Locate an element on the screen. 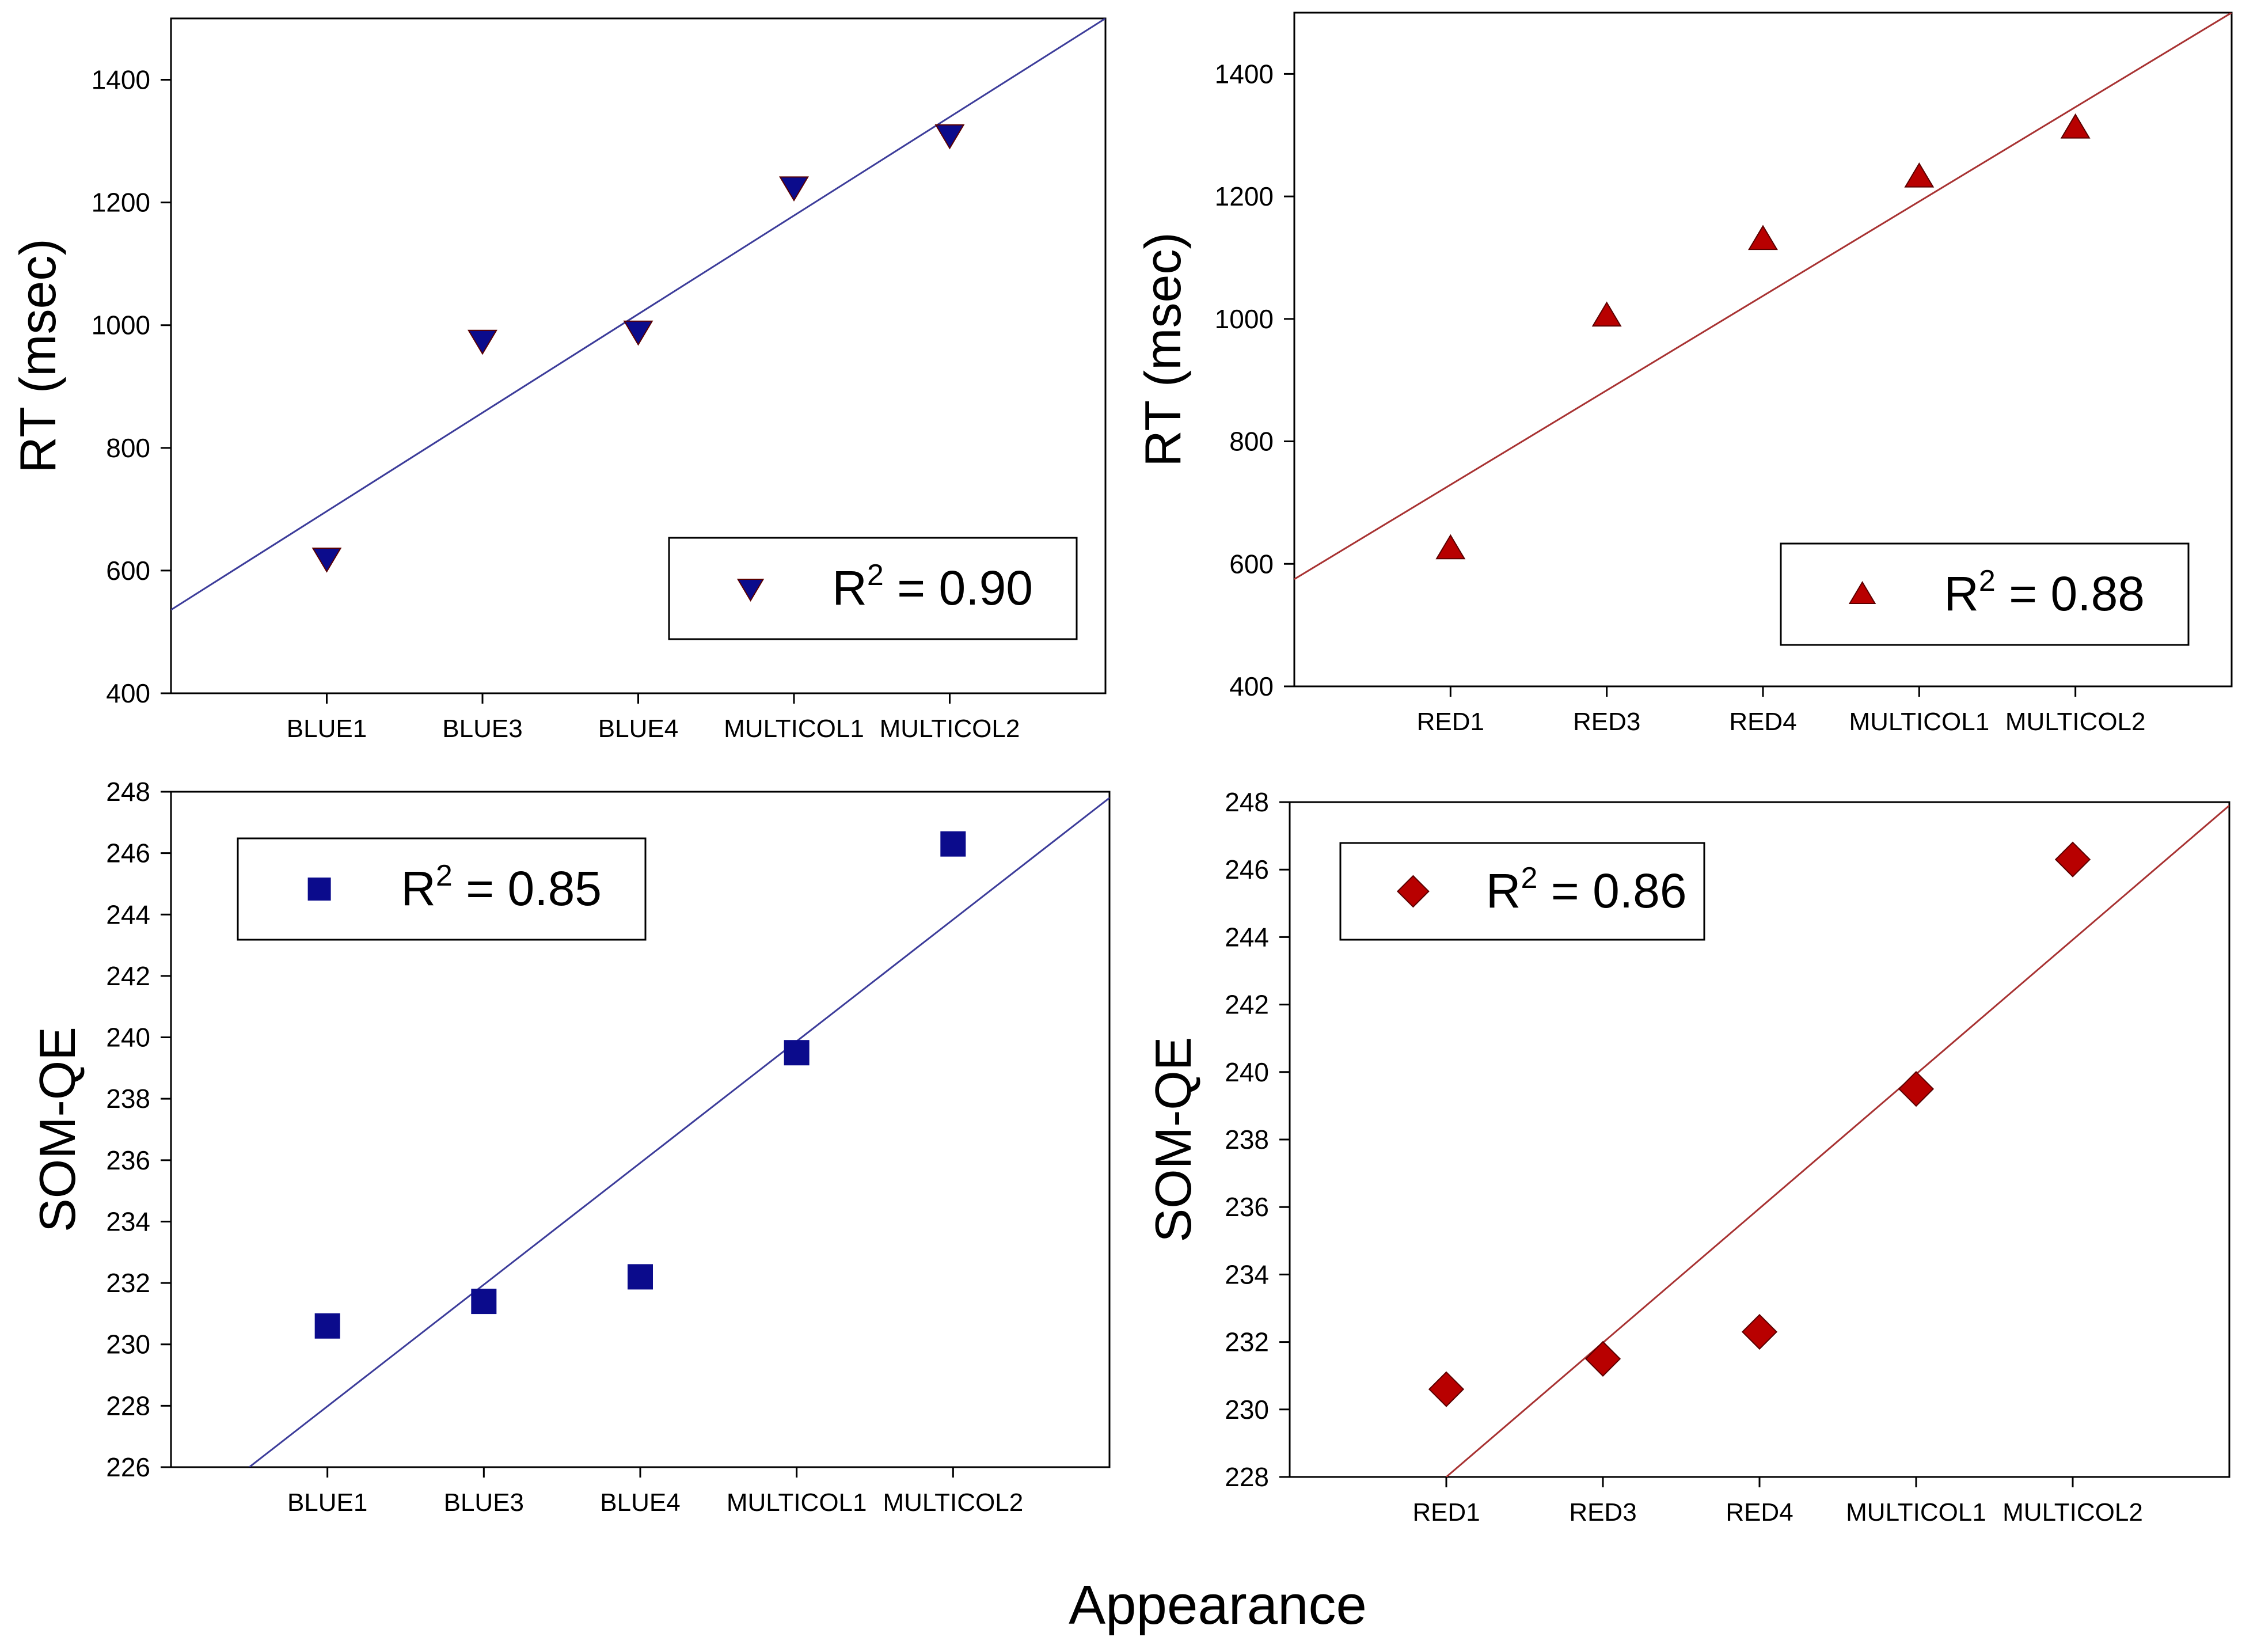  legend-r-squared: R2 = 0.86 is located at coordinates (1587, 889).